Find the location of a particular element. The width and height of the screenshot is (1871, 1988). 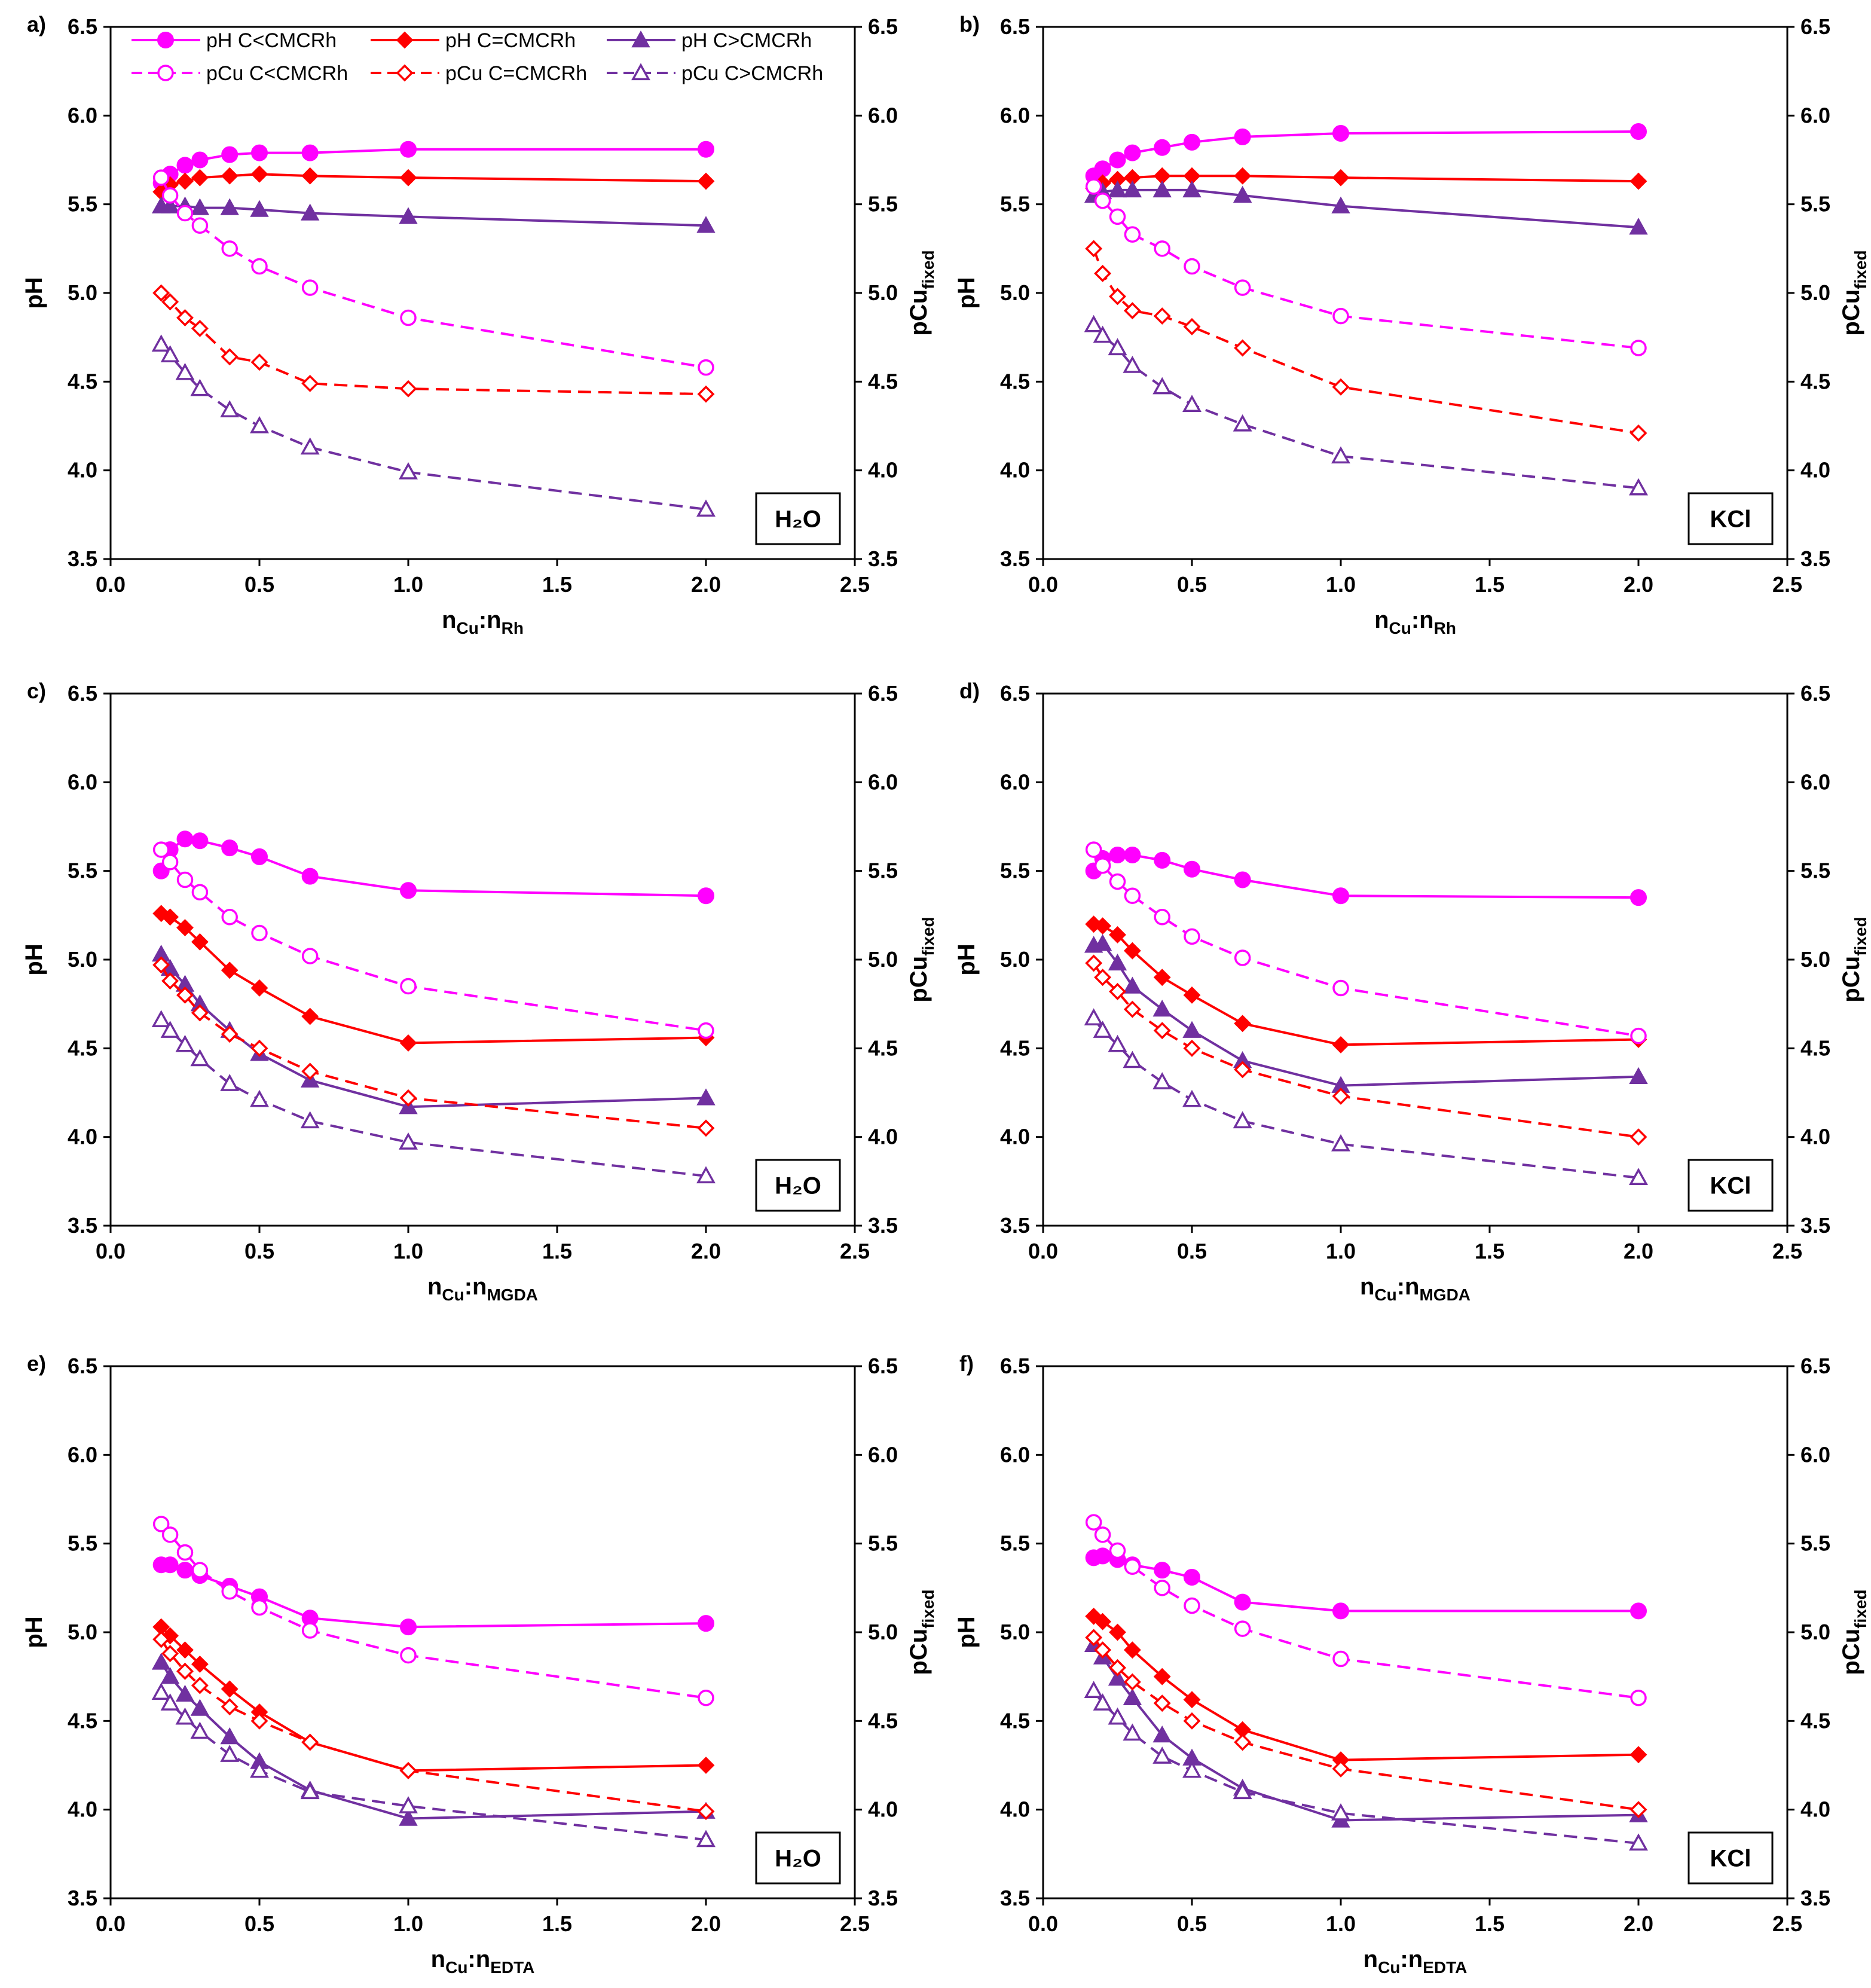

x-tick-label: 0.5 is located at coordinates (1192, 1923).